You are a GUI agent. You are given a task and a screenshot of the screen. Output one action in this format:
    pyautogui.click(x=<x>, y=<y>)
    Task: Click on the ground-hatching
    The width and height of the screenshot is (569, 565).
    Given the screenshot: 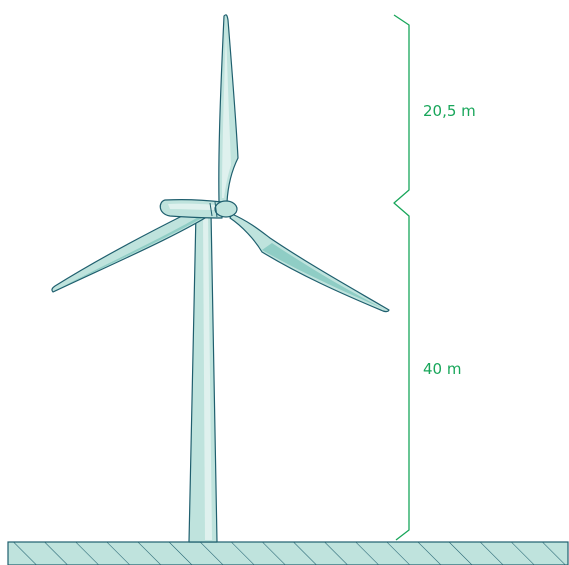 What is the action you would take?
    pyautogui.click(x=288, y=553)
    